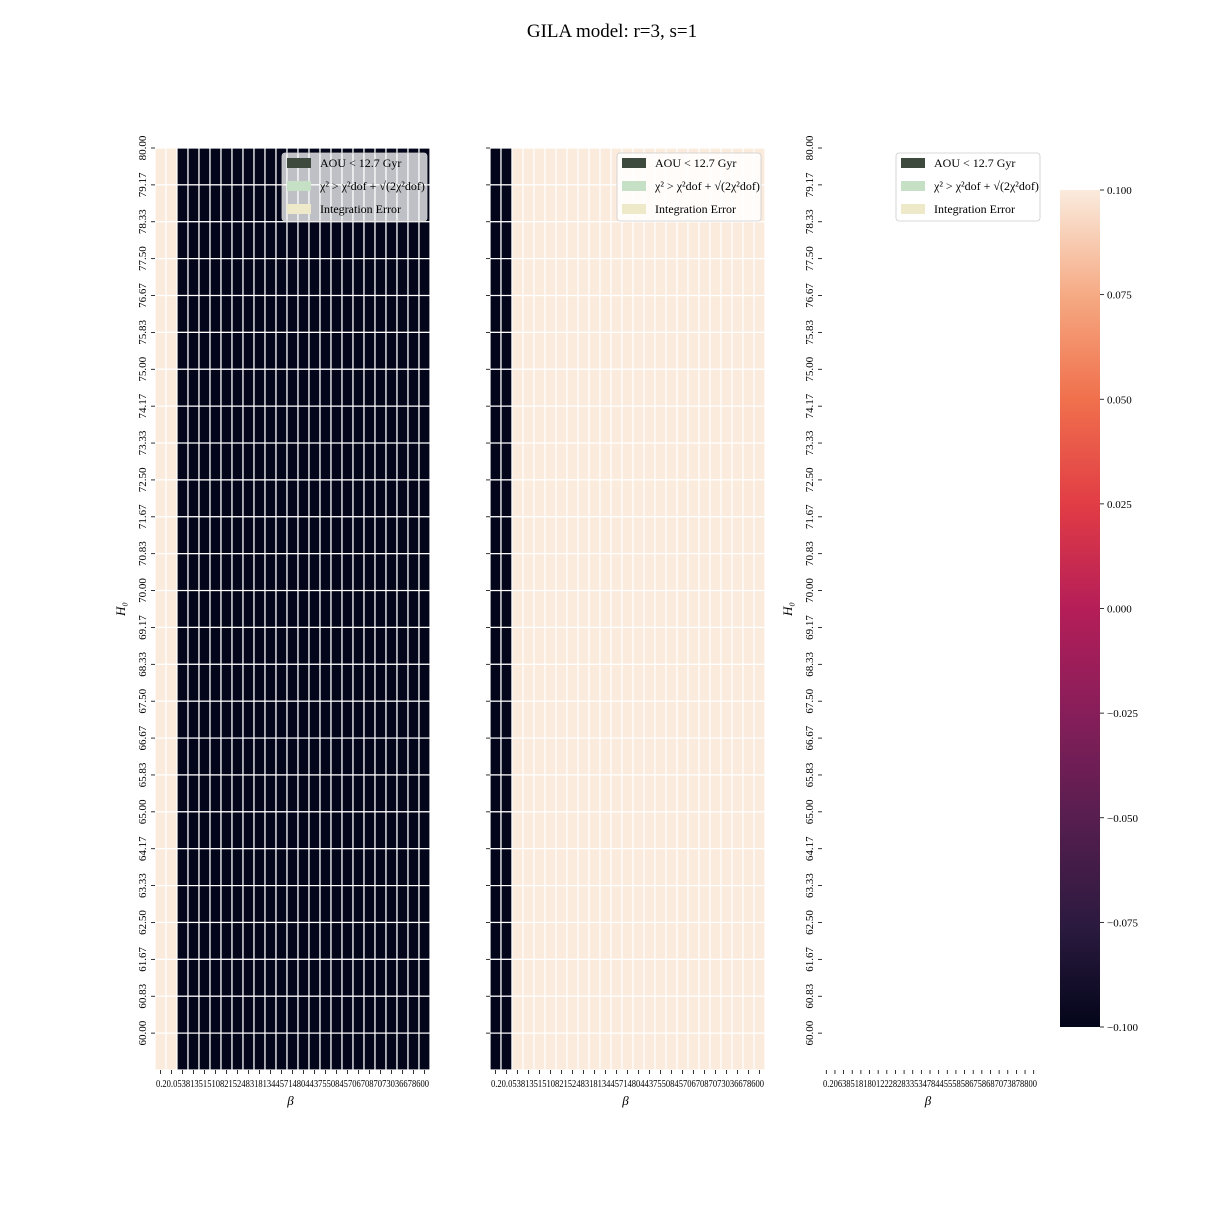  What do you see at coordinates (913, 186) in the screenshot?
I see `legend-swatch` at bounding box center [913, 186].